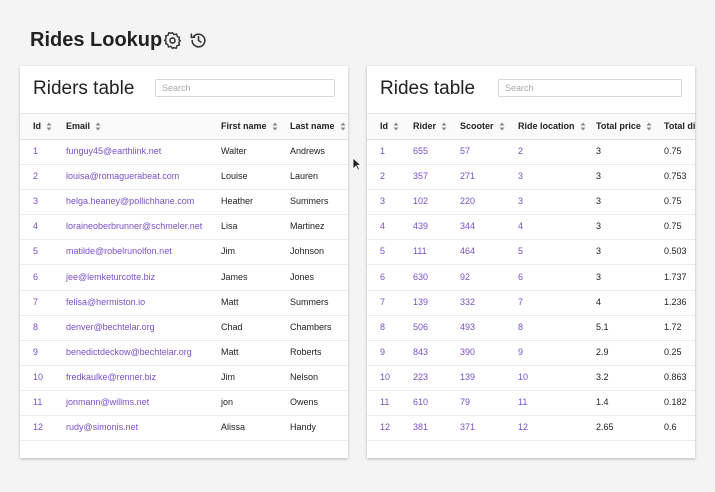  I want to click on cell-link: 92, so click(465, 276).